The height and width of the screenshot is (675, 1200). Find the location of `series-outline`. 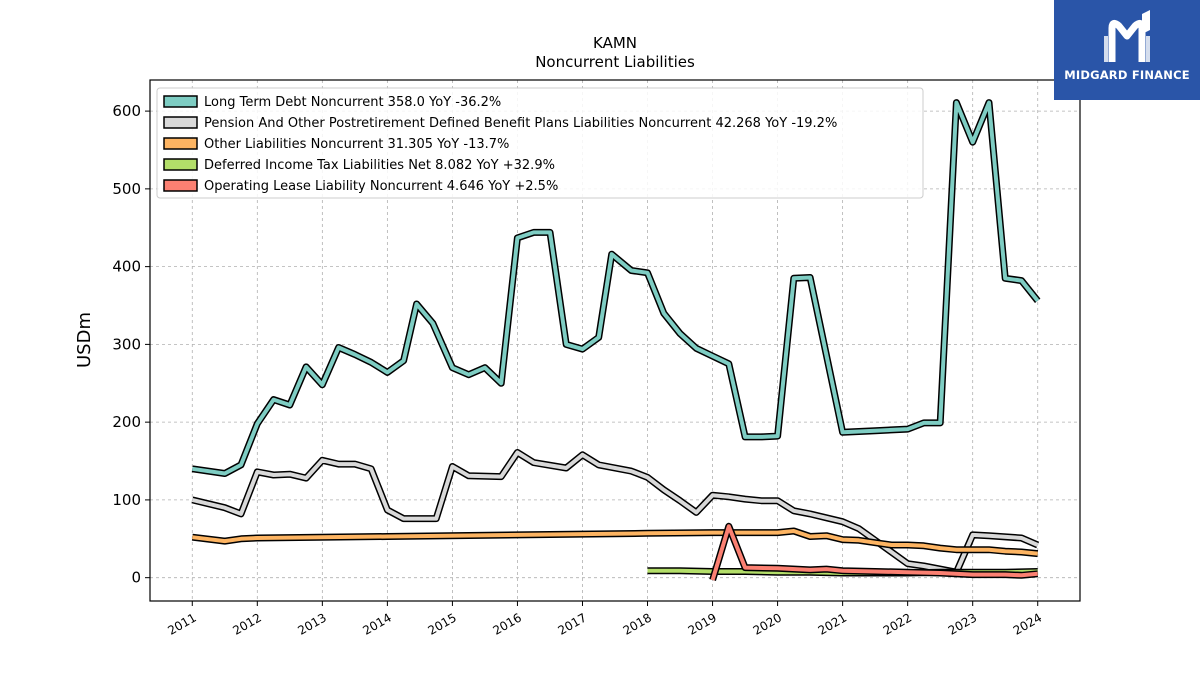

series-outline is located at coordinates (615, 512).